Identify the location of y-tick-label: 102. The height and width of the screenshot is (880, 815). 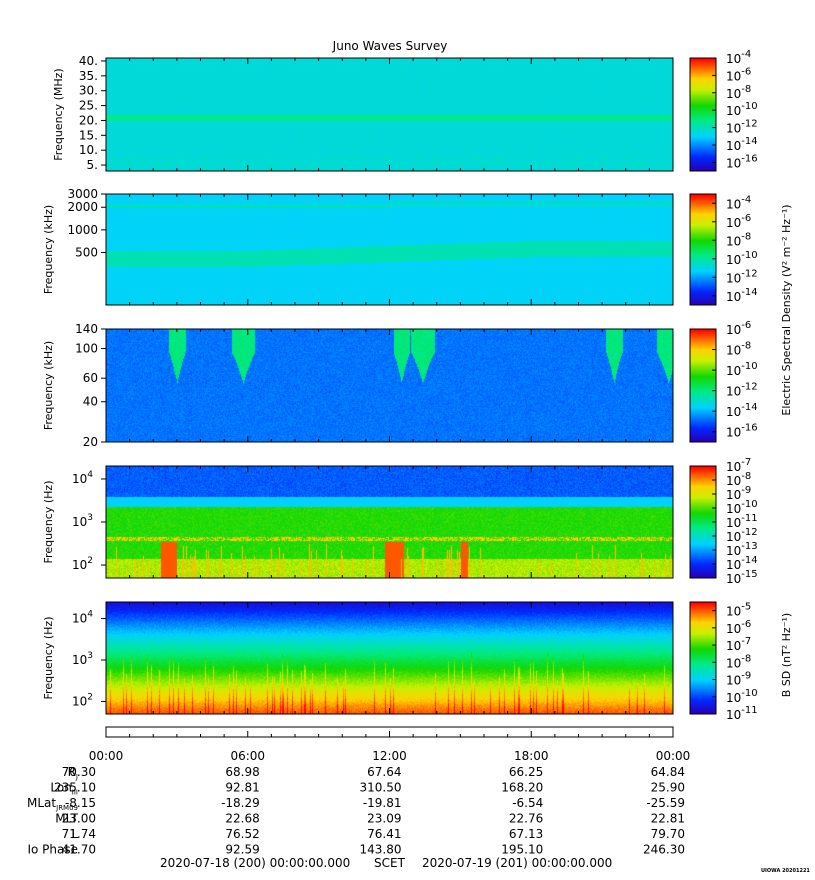
(82, 701).